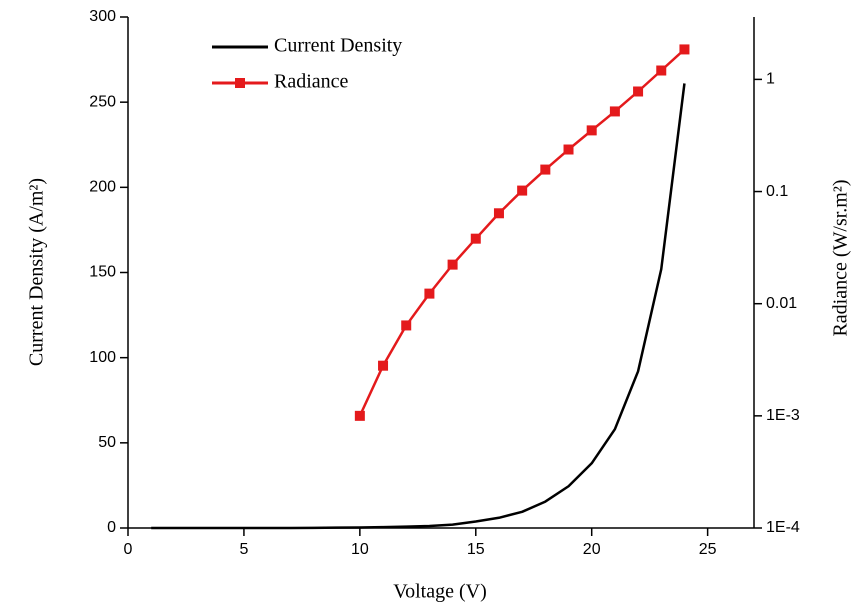  What do you see at coordinates (781, 303) in the screenshot?
I see `y2-tick-label: 0.01` at bounding box center [781, 303].